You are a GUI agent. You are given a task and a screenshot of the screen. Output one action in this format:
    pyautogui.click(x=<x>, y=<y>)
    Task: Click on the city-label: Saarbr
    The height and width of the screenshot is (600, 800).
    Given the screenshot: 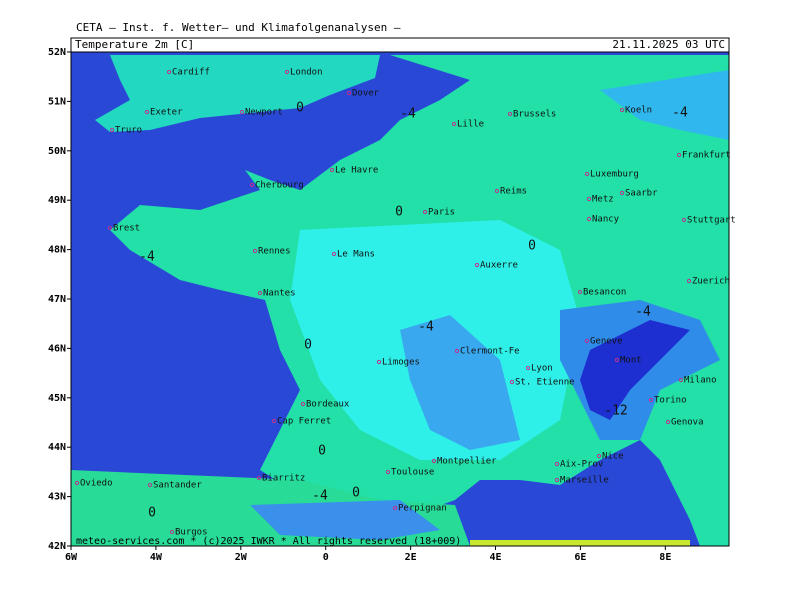 What is the action you would take?
    pyautogui.click(x=641, y=194)
    